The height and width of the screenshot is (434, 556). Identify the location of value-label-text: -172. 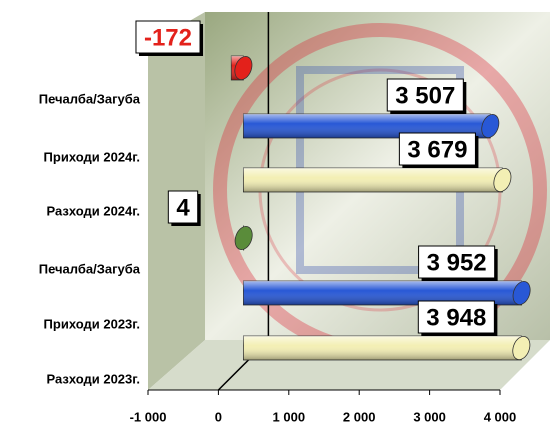
(168, 37).